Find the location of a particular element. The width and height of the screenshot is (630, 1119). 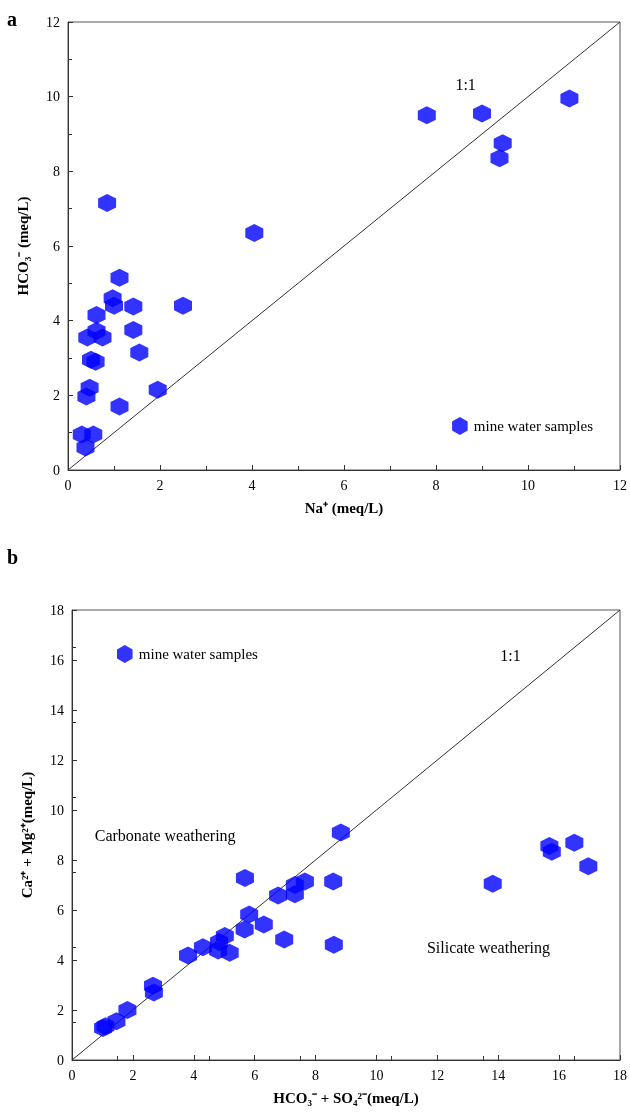

y-axis-title: Ca²⁺ + Mg²⁺(meq/L) is located at coordinates (27, 835).